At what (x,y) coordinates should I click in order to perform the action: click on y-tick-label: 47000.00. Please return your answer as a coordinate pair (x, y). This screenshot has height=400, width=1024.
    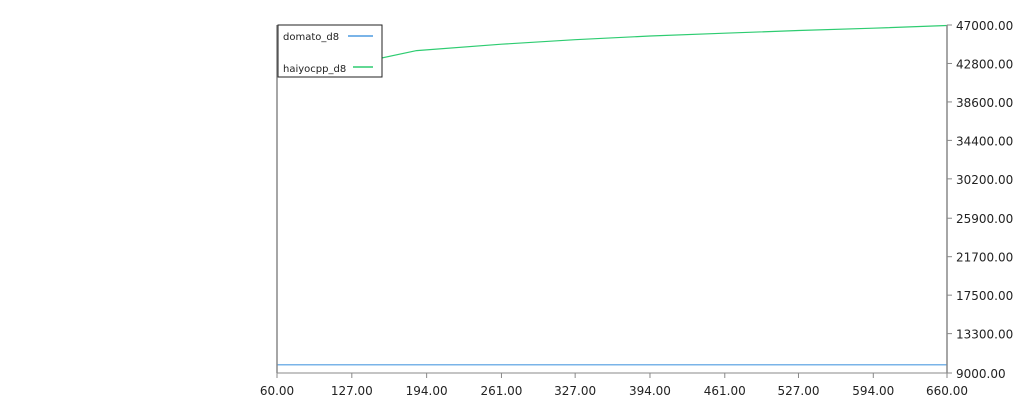
    Looking at the image, I should click on (984, 26).